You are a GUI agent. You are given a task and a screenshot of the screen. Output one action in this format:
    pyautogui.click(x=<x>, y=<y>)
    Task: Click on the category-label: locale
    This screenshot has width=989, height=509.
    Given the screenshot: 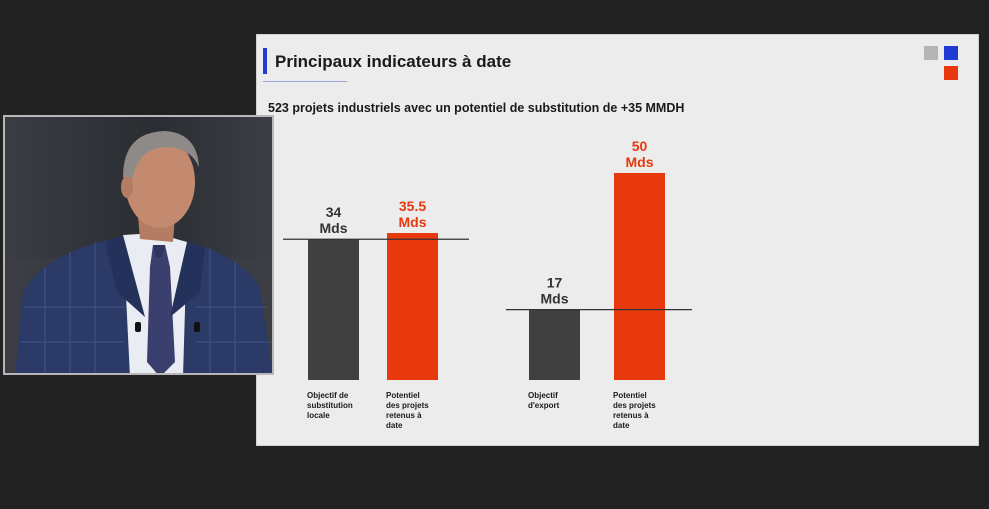 What is the action you would take?
    pyautogui.click(x=318, y=415)
    